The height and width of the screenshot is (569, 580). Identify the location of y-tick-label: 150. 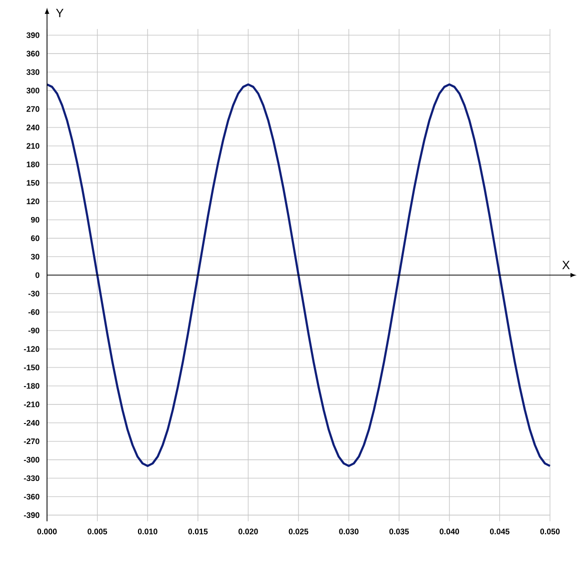
(33, 183).